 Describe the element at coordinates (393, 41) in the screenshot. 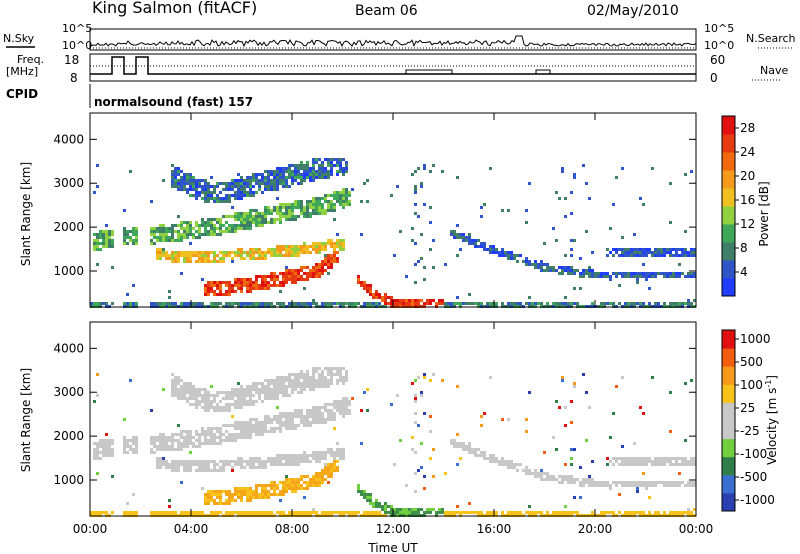

I see `nsky-trace` at that location.